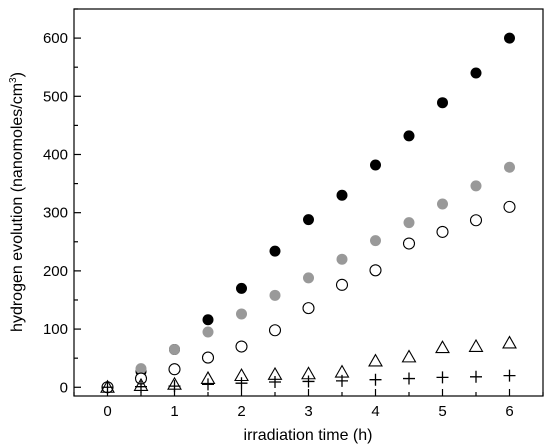  I want to click on y-axis-label-close: ), so click(17, 74).